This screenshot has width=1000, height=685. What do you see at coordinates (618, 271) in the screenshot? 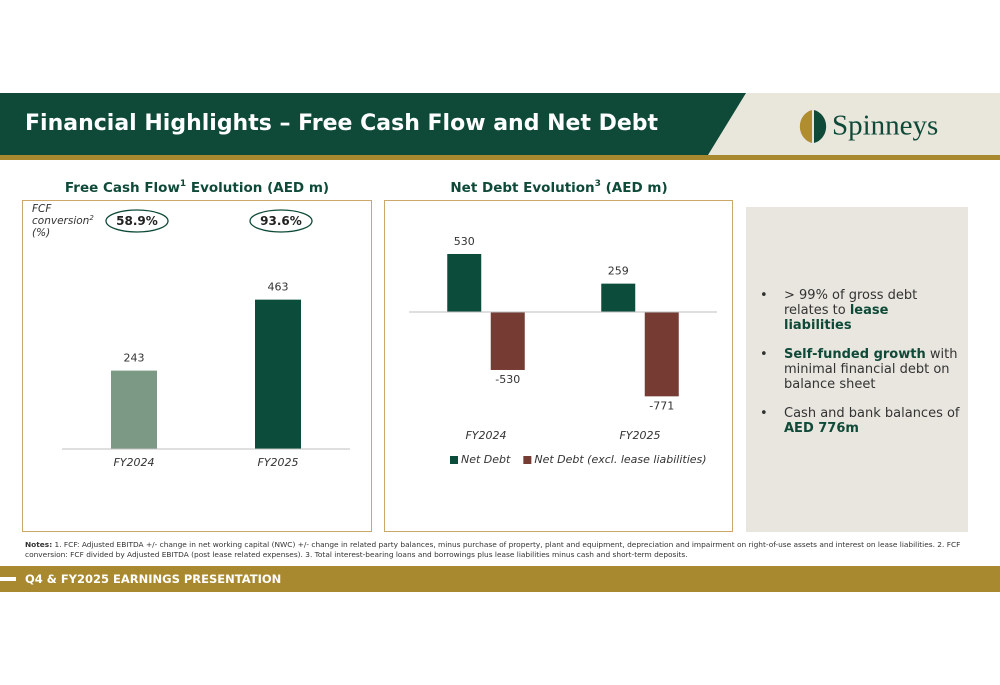
I see `data-label: 259` at bounding box center [618, 271].